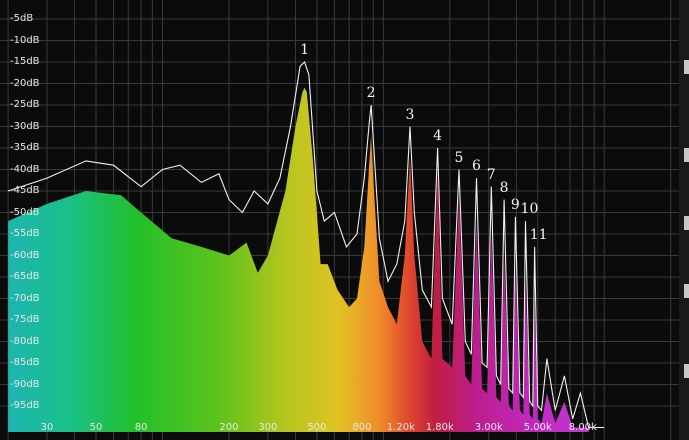 This screenshot has height=440, width=689. I want to click on y-tick-label: -85dB, so click(25, 362).